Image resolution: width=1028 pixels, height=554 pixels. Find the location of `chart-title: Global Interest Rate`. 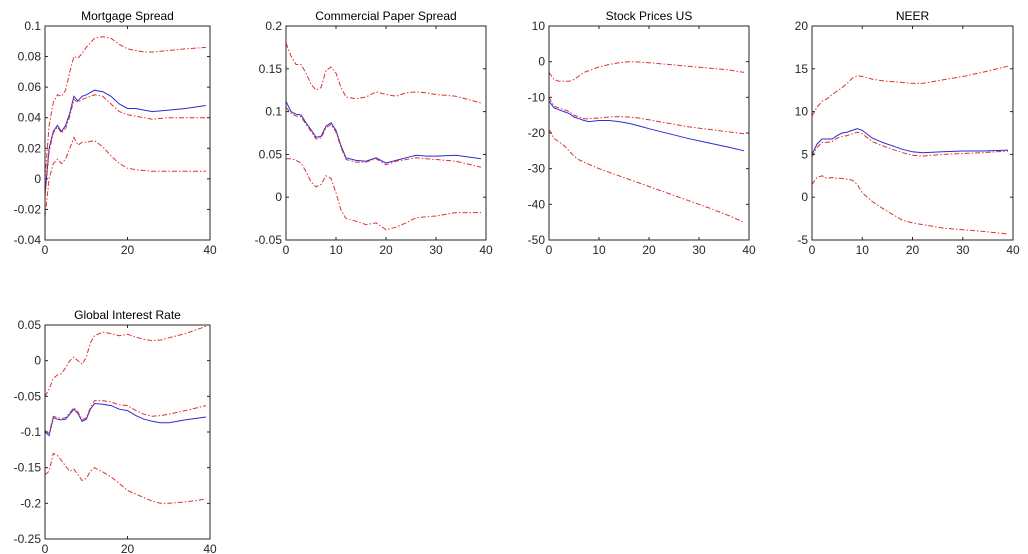

chart-title: Global Interest Rate is located at coordinates (127, 315).